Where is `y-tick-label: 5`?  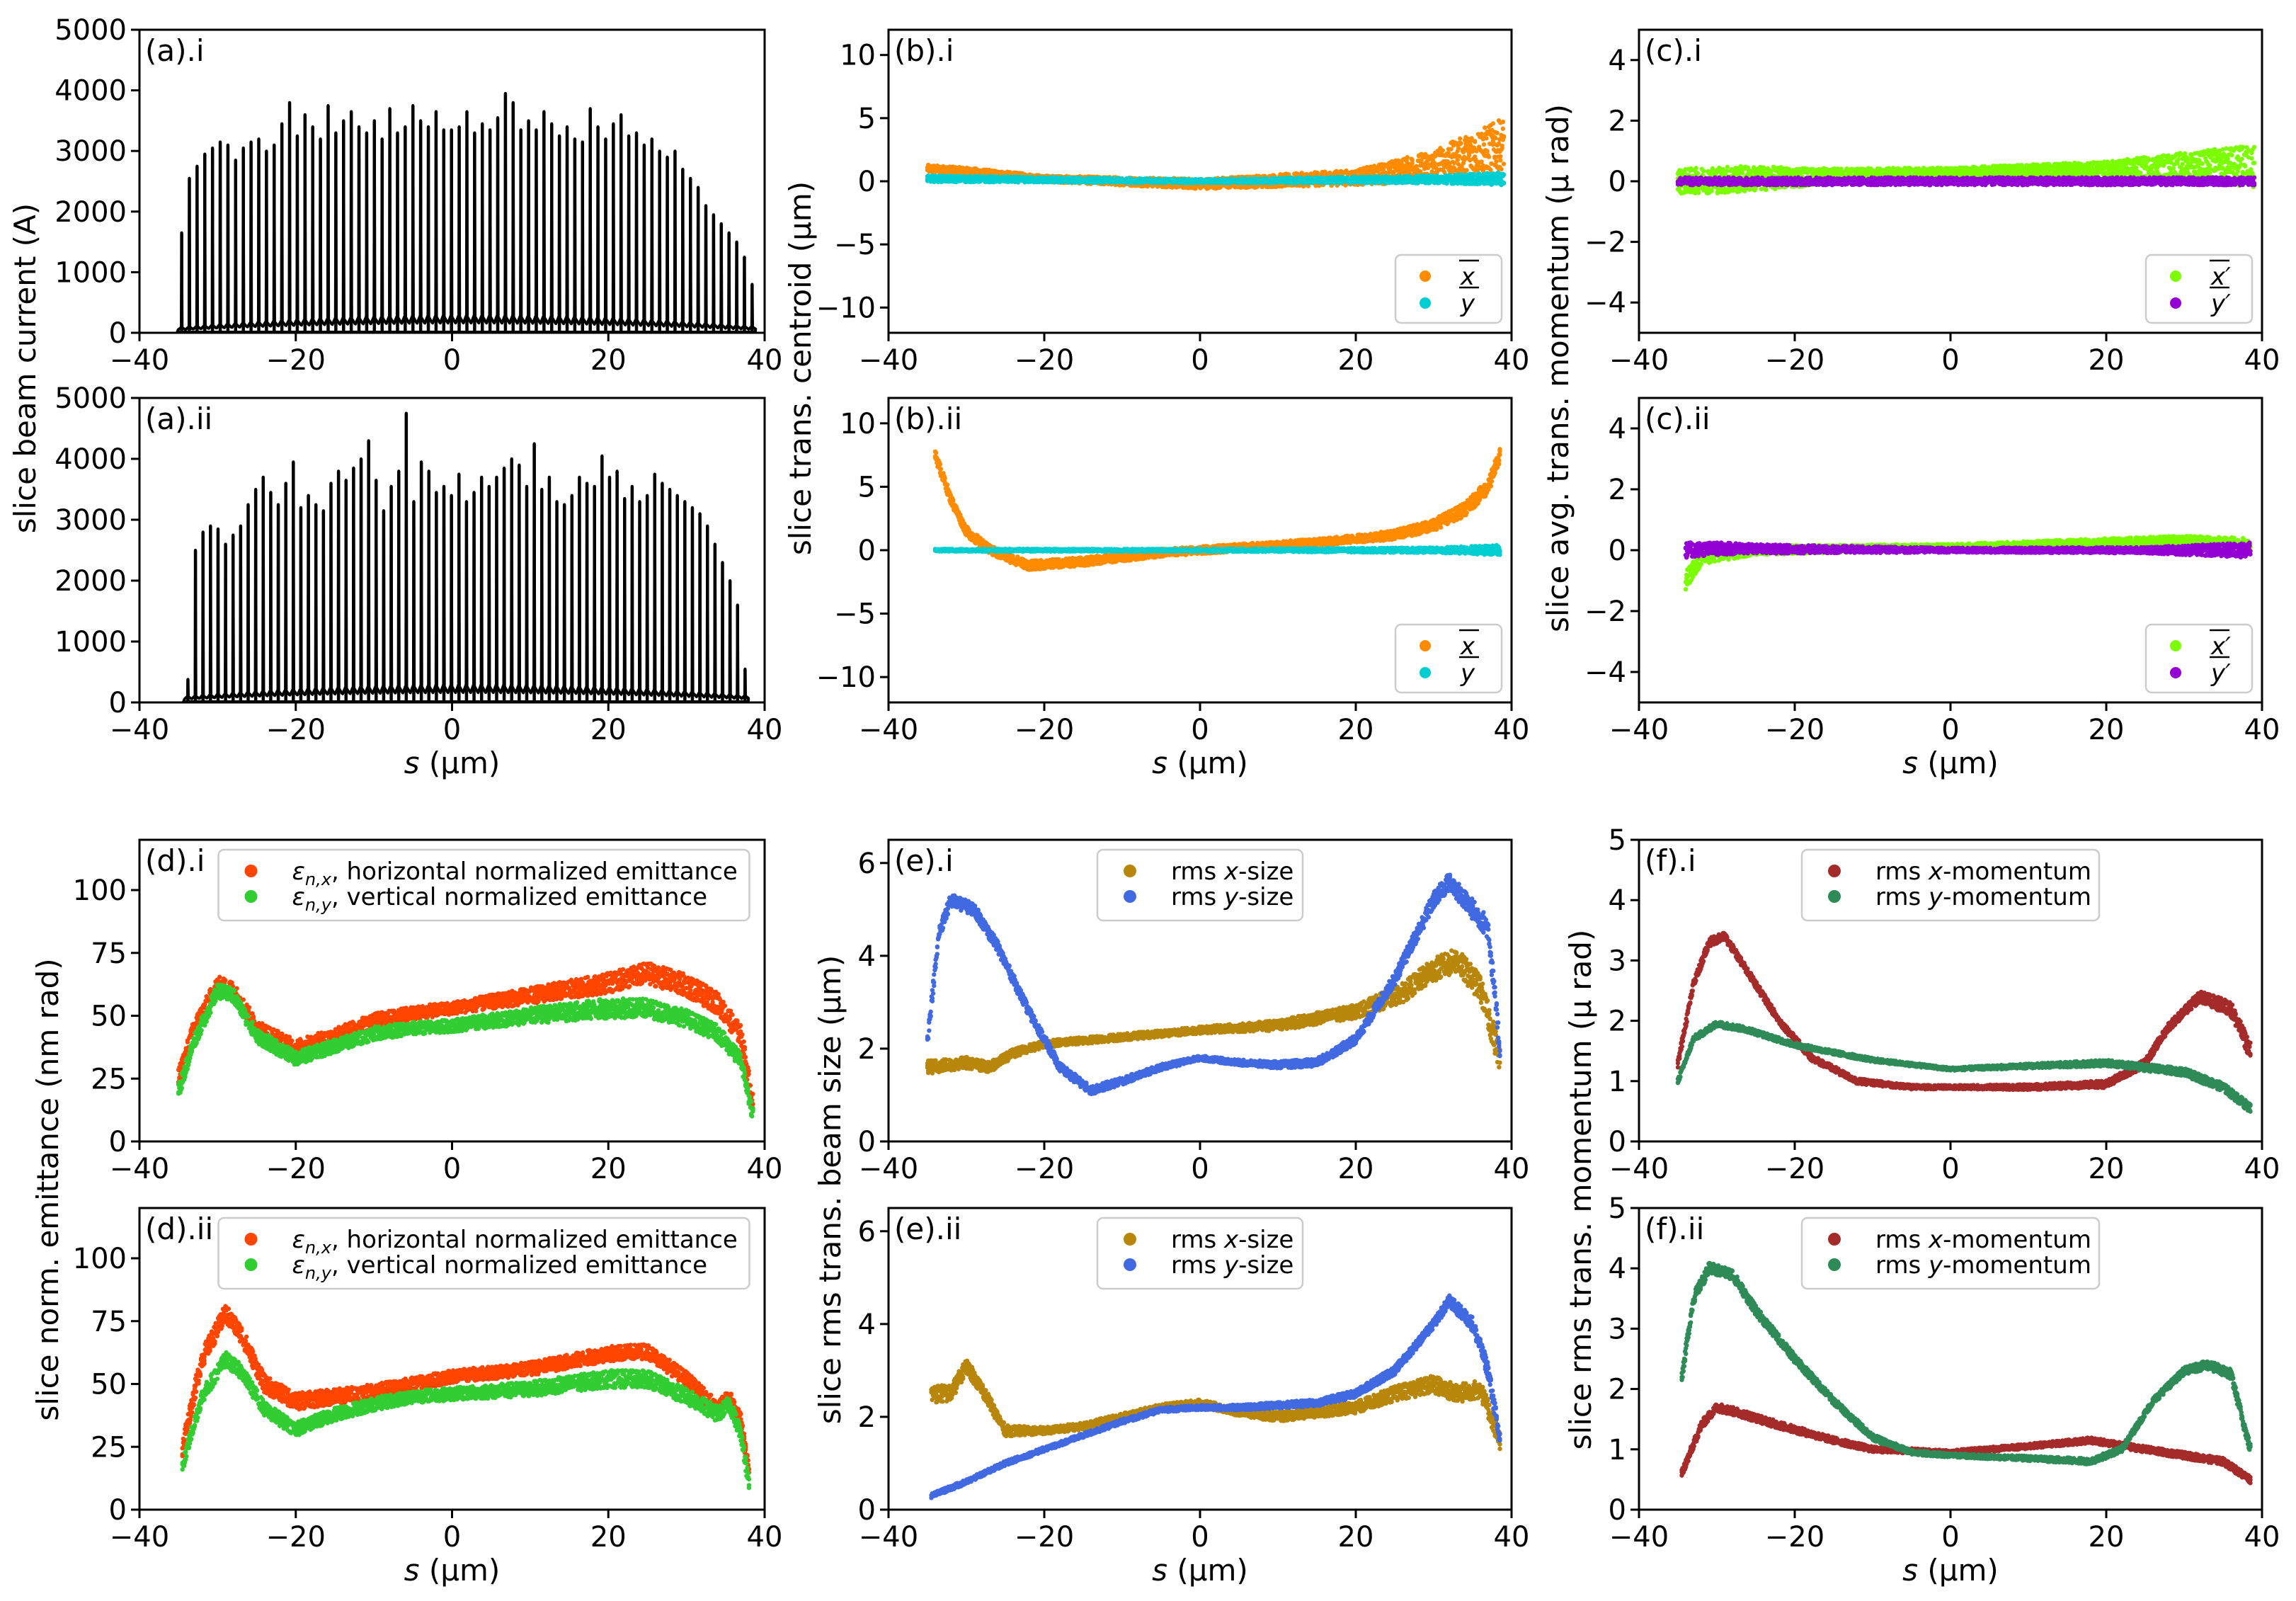 y-tick-label: 5 is located at coordinates (1617, 1208).